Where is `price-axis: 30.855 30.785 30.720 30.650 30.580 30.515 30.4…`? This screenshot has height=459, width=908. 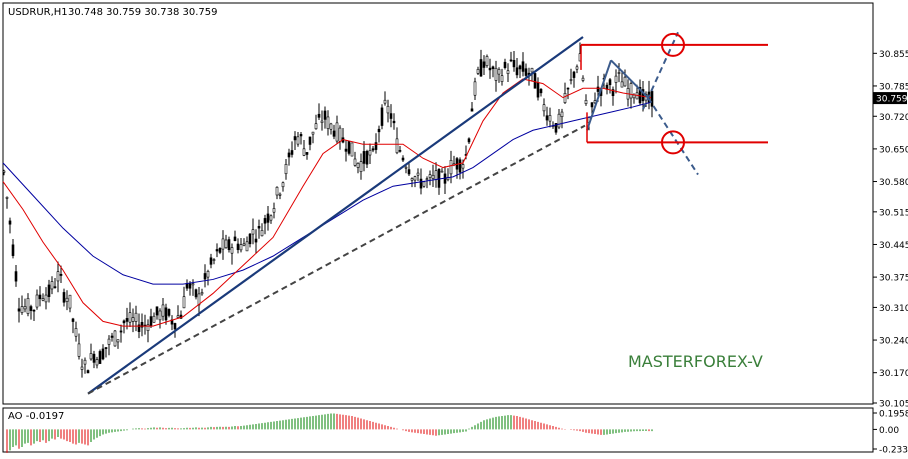
price-axis: 30.855 30.785 30.720 30.650 30.580 30.515 30.4… is located at coordinates (890, 253).